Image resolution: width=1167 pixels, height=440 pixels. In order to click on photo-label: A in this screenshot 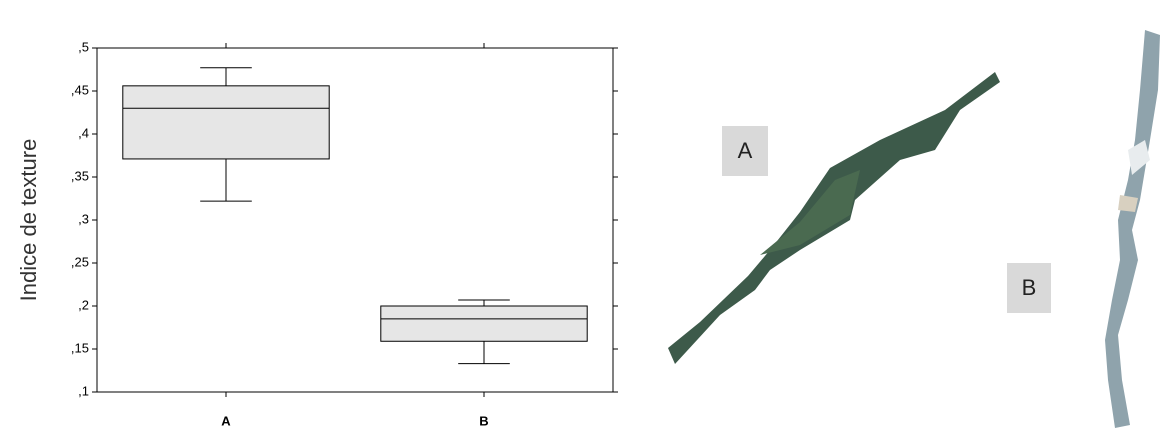, I will do `click(745, 150)`.